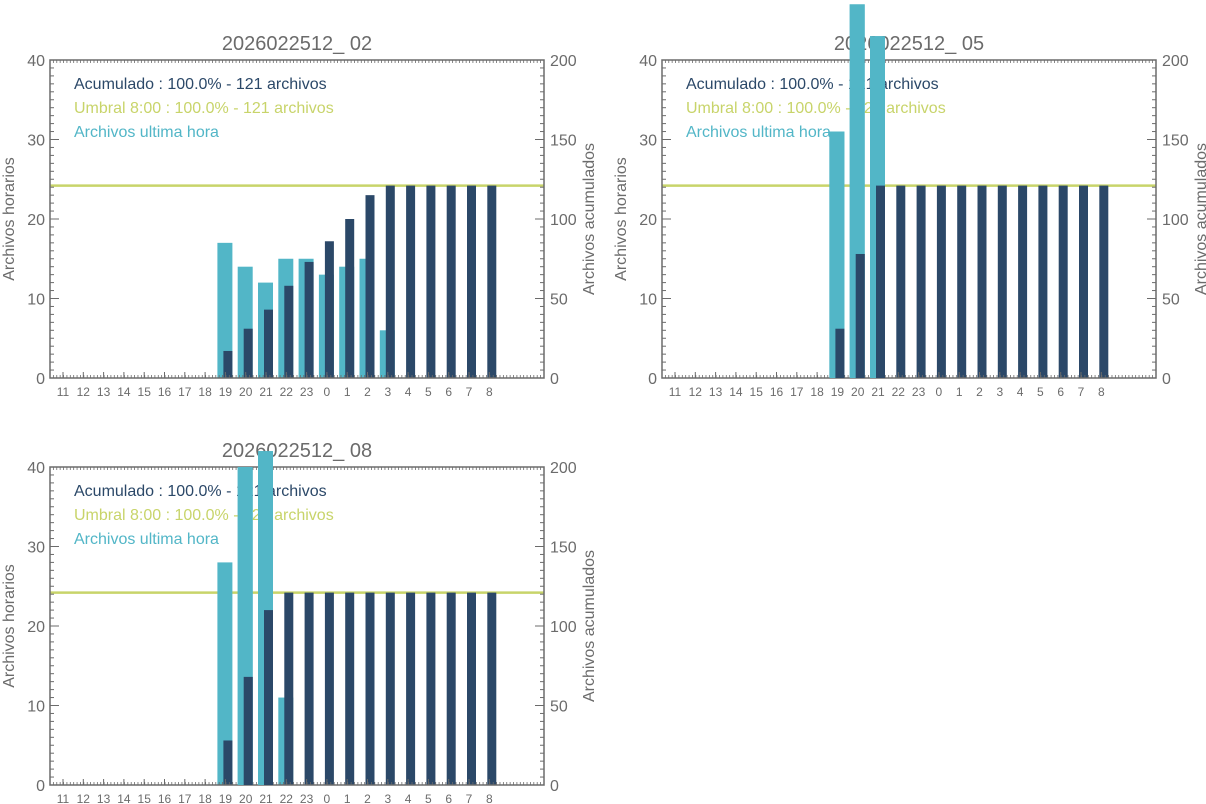  What do you see at coordinates (563, 627) in the screenshot?
I see `y2-tick-label: 100` at bounding box center [563, 627].